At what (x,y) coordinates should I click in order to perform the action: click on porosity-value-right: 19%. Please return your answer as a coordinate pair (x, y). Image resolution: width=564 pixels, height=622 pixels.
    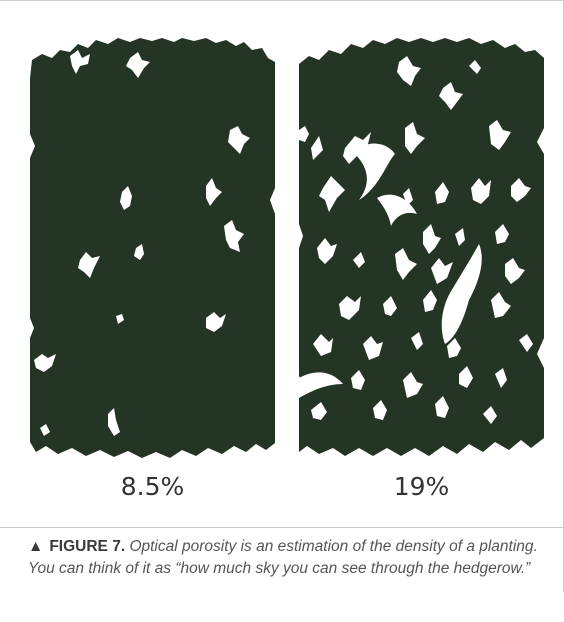
    Looking at the image, I should click on (421, 486).